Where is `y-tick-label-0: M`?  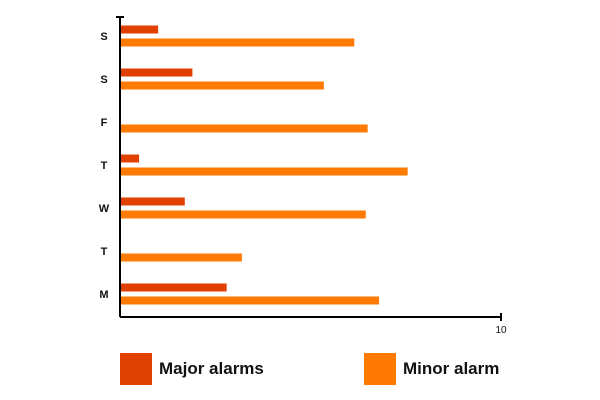
y-tick-label-0: M is located at coordinates (103, 295).